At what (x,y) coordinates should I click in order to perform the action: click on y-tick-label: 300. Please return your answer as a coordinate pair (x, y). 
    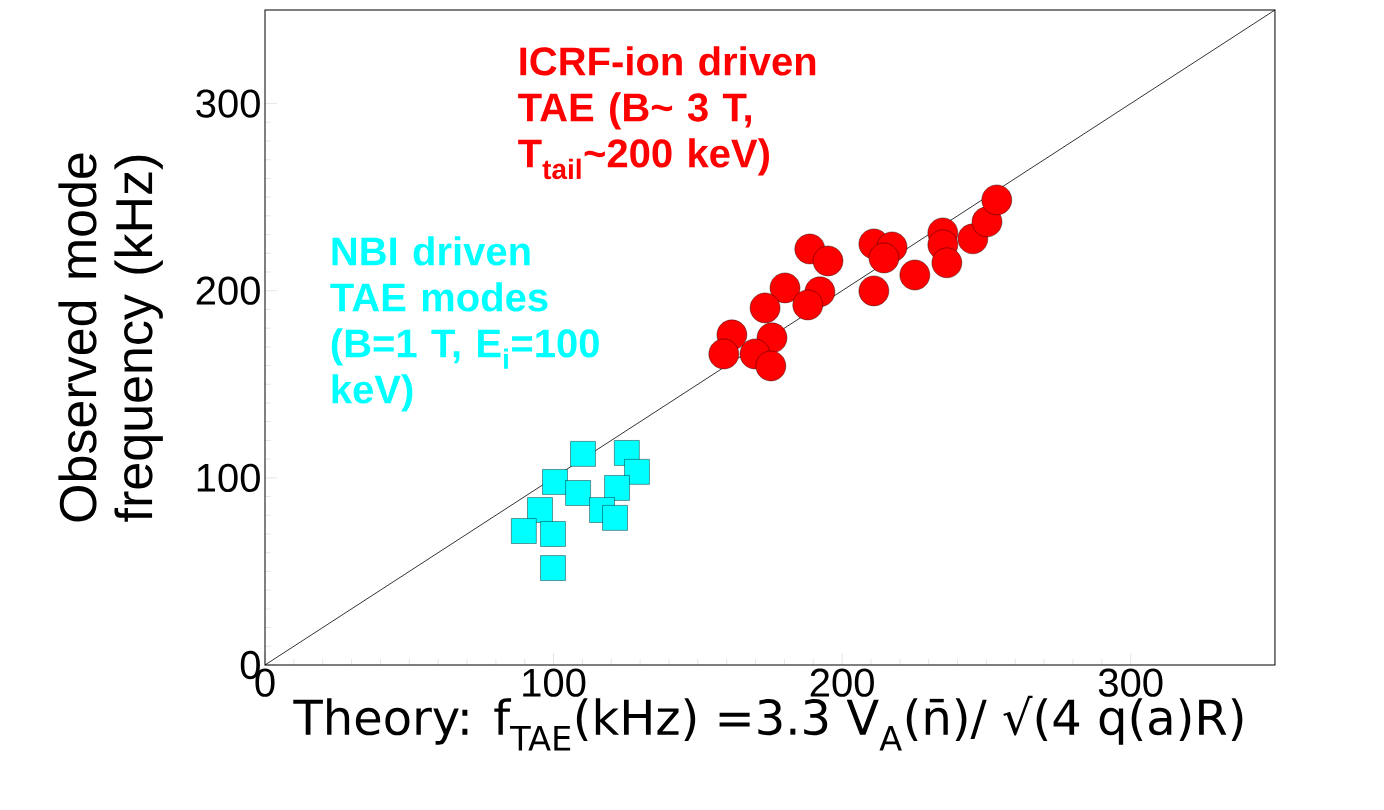
    Looking at the image, I should click on (228, 103).